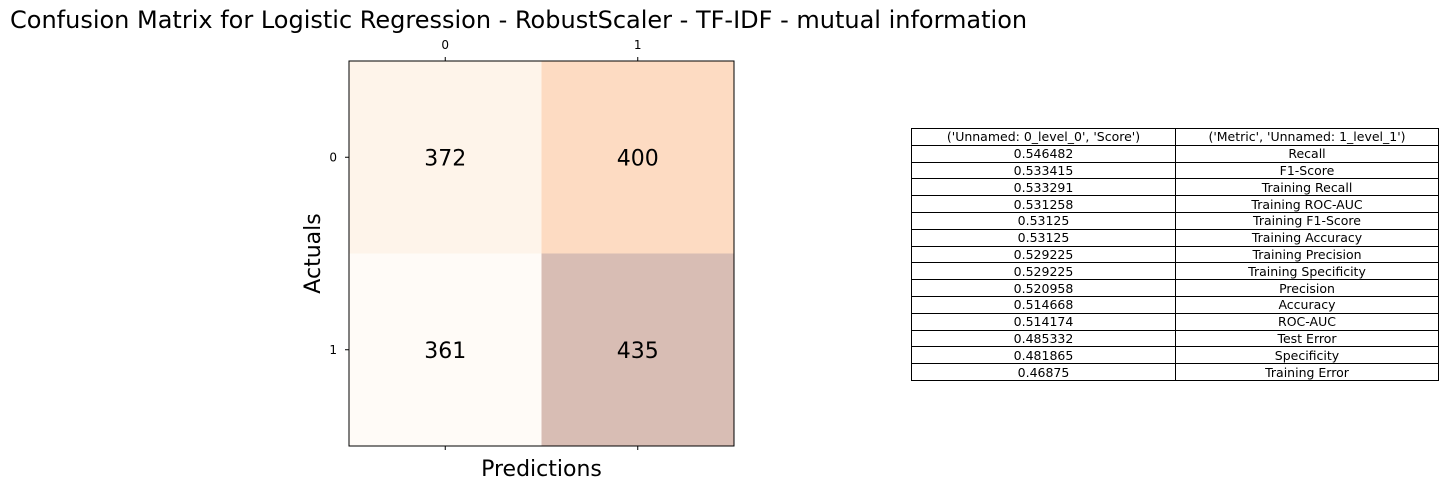  What do you see at coordinates (1307, 271) in the screenshot?
I see `table-cell-metric: Training Specificity` at bounding box center [1307, 271].